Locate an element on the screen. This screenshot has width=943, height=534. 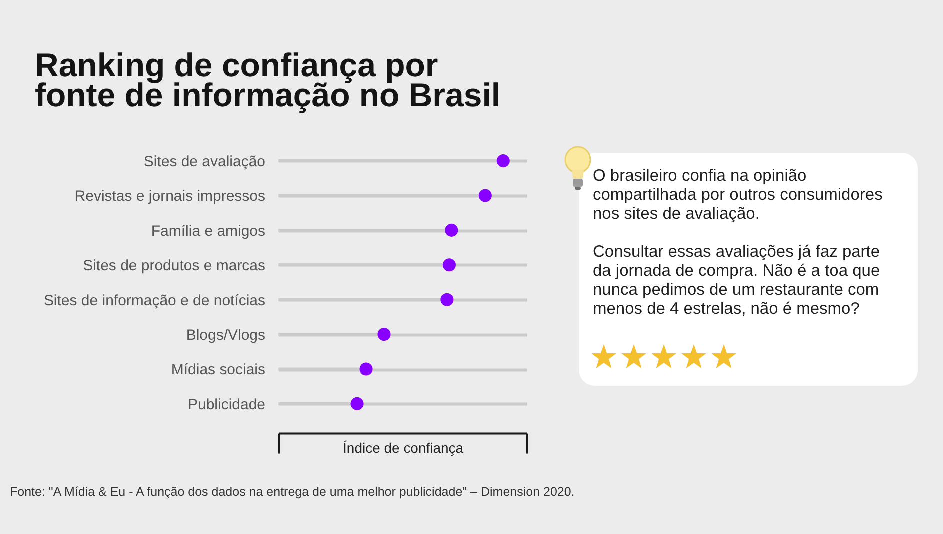
y-tick-label: Sites de produtos e marcas is located at coordinates (174, 266).